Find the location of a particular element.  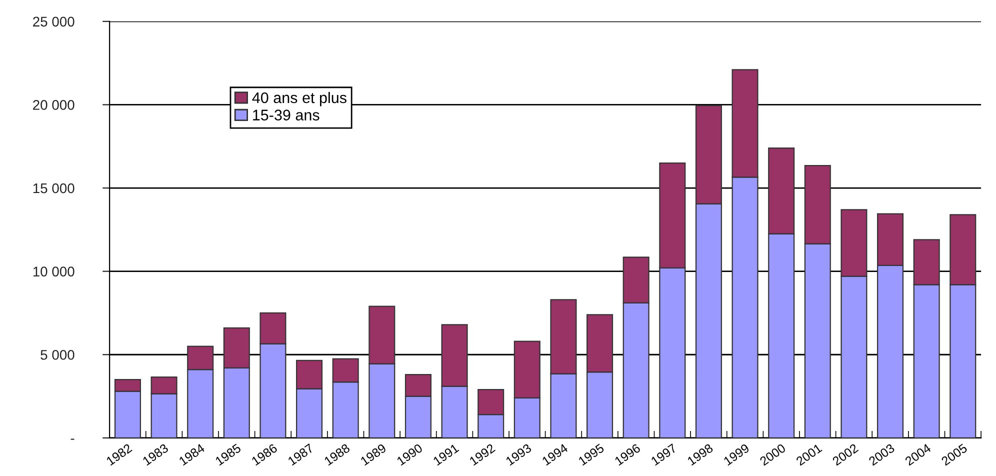

x-tick-label: 1991 is located at coordinates (446, 454).